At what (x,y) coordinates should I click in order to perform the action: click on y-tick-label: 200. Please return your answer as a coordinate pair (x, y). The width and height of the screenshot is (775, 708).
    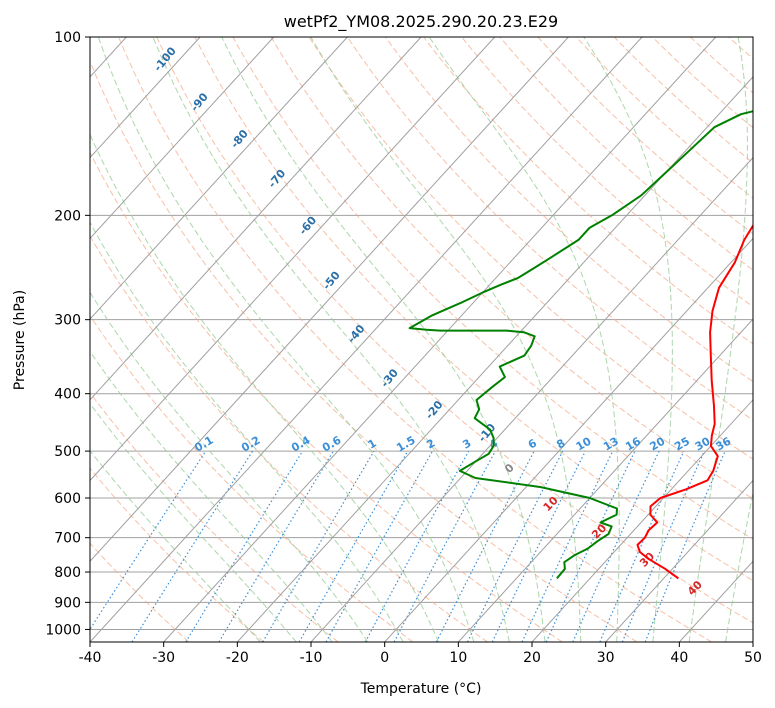
    Looking at the image, I should click on (67, 216).